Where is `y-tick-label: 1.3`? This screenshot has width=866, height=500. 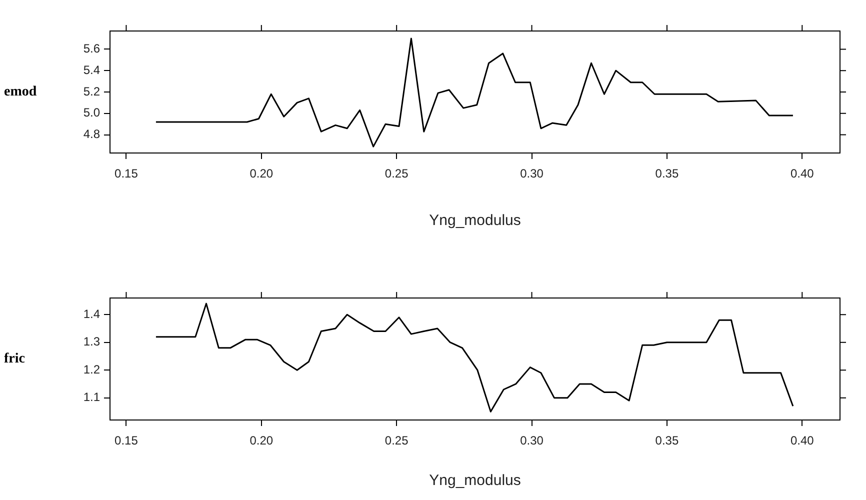 y-tick-label: 1.3 is located at coordinates (91, 341).